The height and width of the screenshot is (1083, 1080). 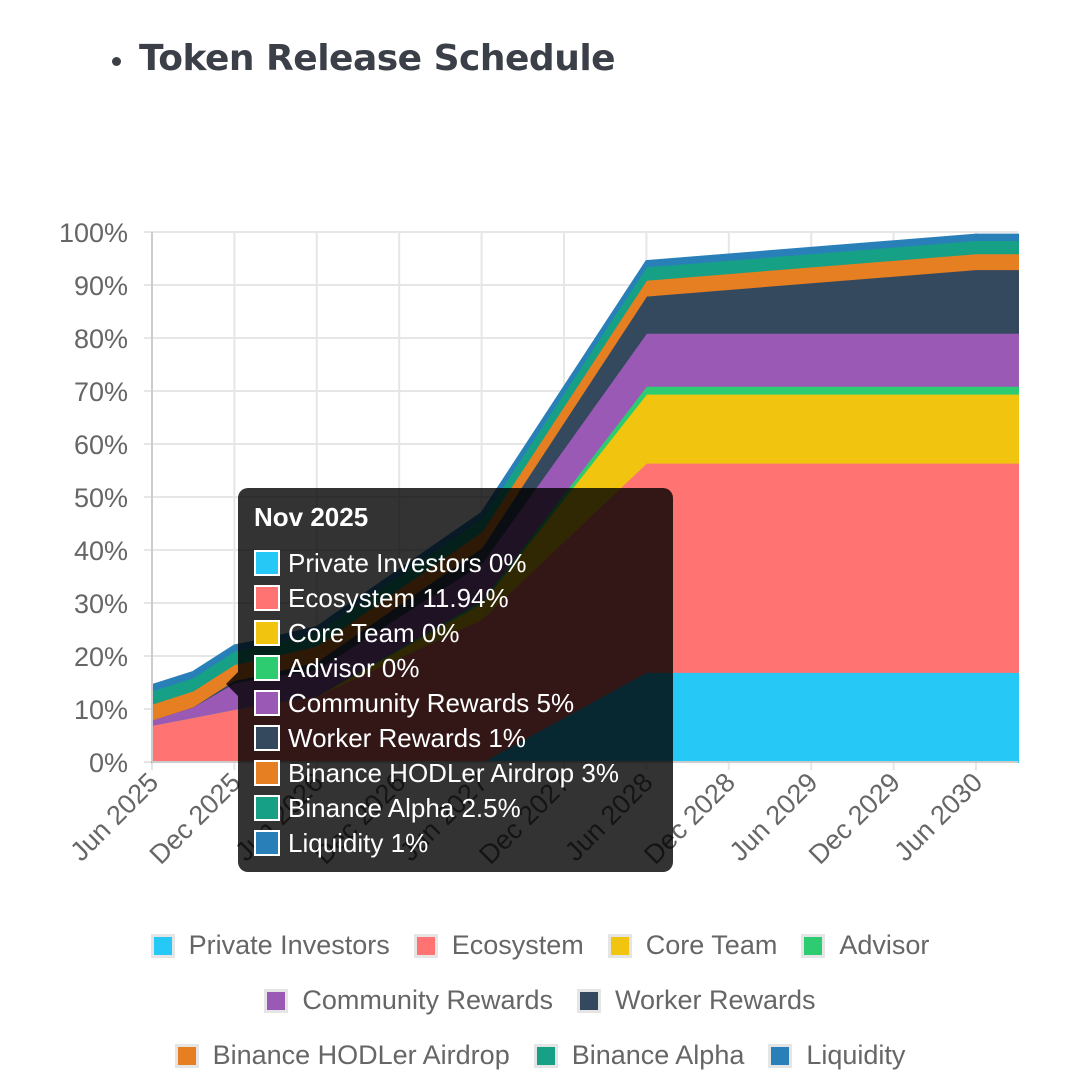 What do you see at coordinates (854, 818) in the screenshot?
I see `x-tick-label: Dec 2029` at bounding box center [854, 818].